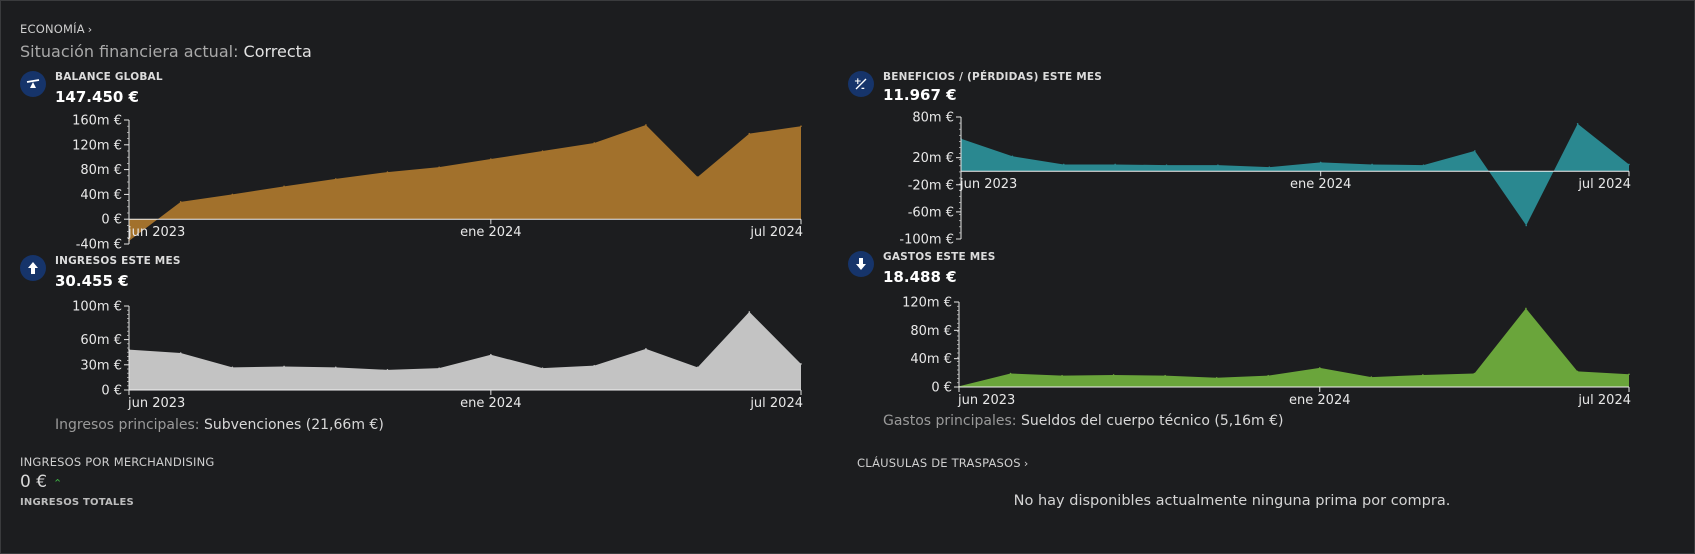 The height and width of the screenshot is (554, 1695). What do you see at coordinates (129, 51) in the screenshot?
I see `financial-status-label: Situación financiera actual:` at bounding box center [129, 51].